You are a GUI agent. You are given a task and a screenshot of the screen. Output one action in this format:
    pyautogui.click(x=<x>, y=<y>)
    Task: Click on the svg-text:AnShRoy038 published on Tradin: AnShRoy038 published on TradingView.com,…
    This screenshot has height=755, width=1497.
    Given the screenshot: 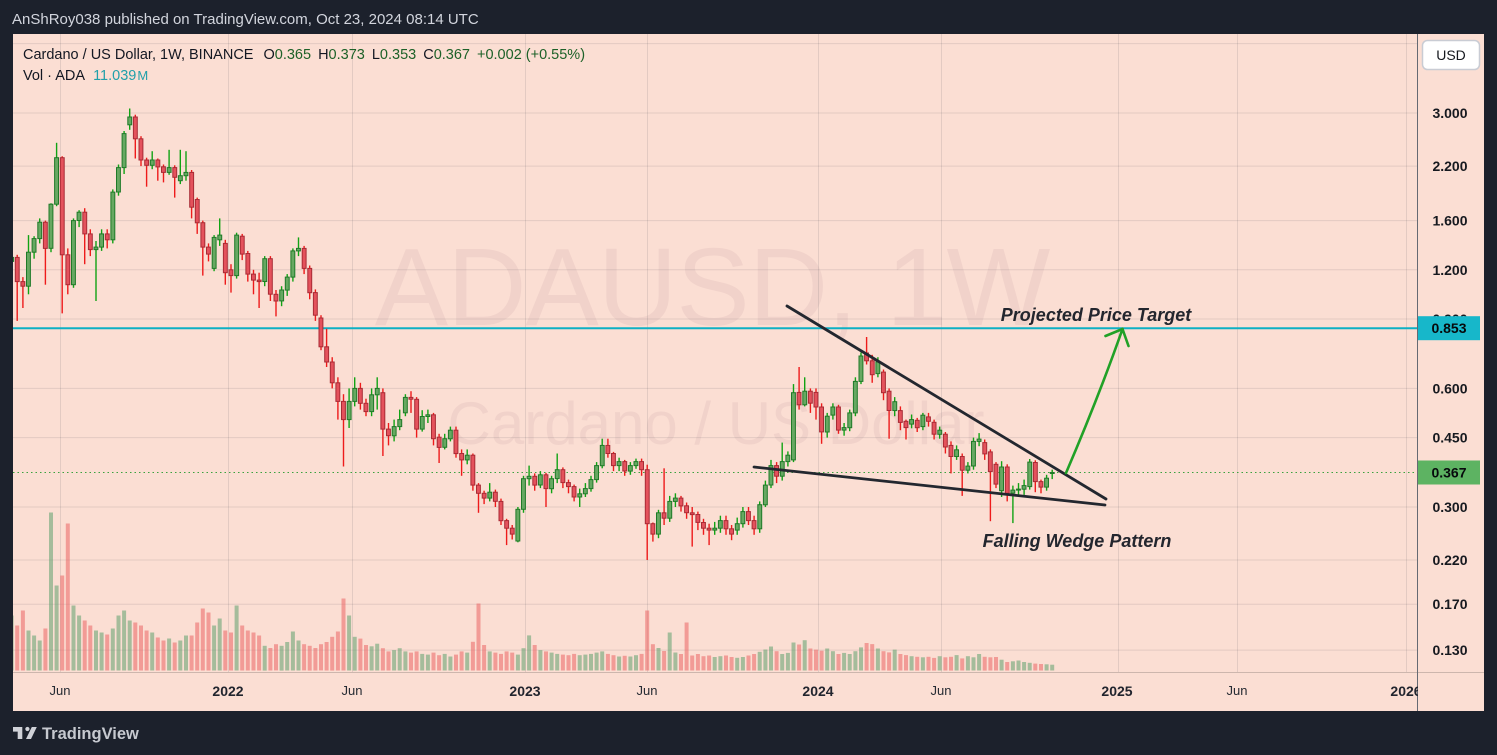 What is the action you would take?
    pyautogui.click(x=245, y=19)
    